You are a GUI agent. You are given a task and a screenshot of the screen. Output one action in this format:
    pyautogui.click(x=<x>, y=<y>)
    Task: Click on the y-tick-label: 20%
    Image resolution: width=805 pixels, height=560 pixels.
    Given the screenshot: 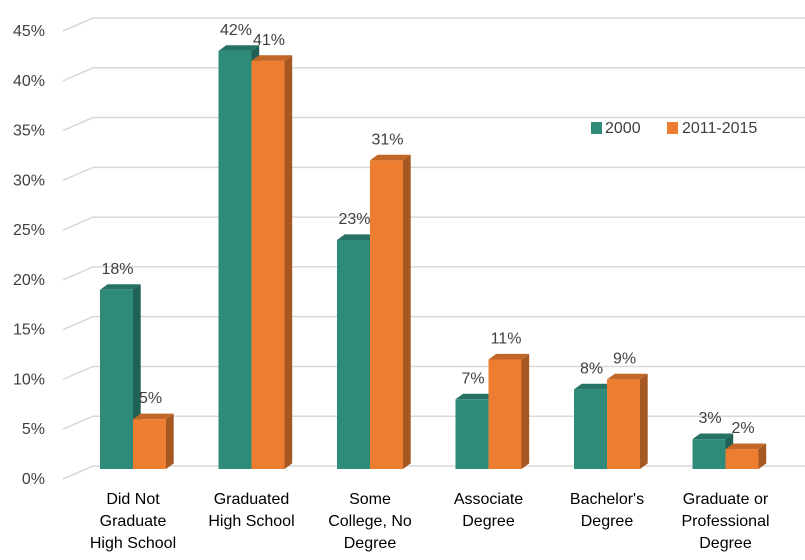 What is the action you would take?
    pyautogui.click(x=29, y=280)
    